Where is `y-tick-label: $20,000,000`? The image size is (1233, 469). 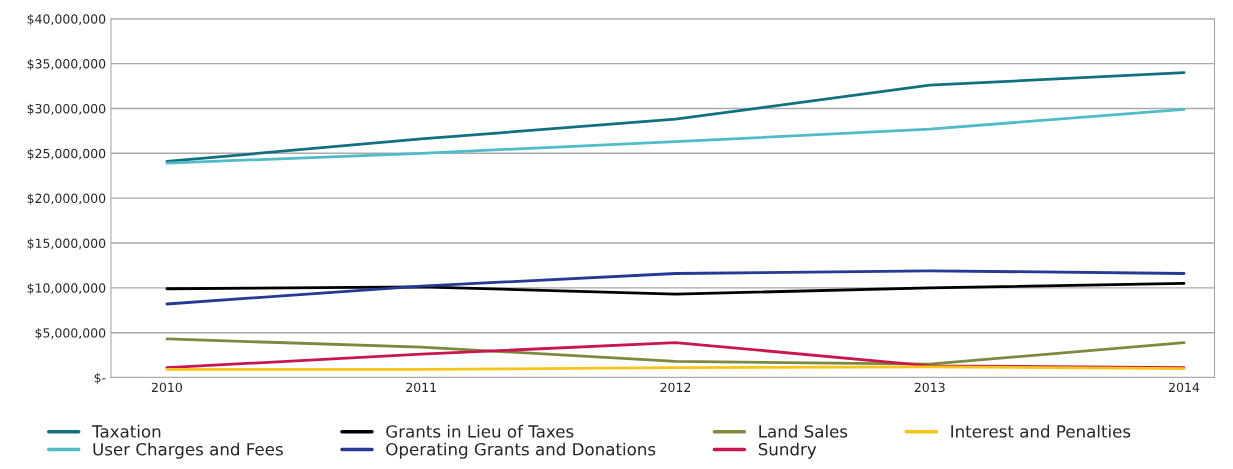
y-tick-label: $20,000,000 is located at coordinates (66, 199).